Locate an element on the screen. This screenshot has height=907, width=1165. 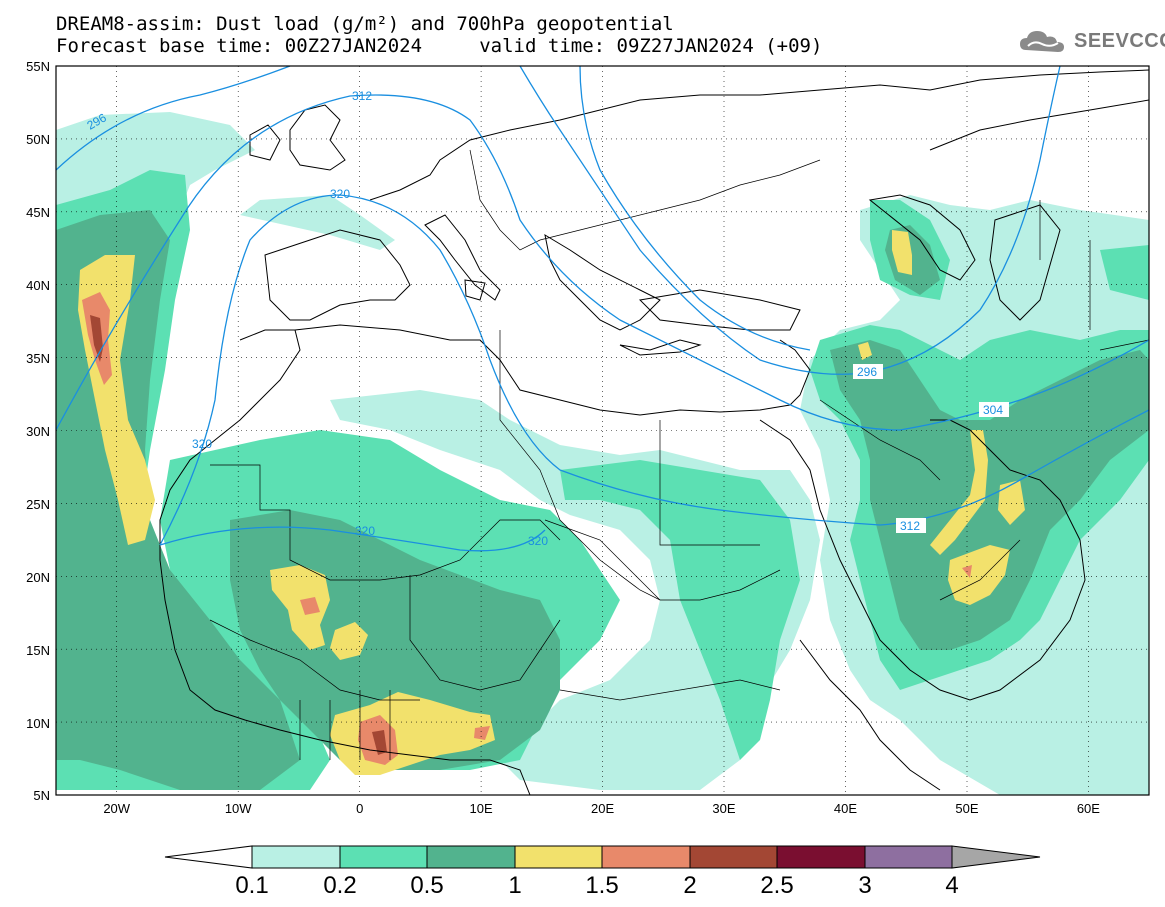
dust-band-2.0 is located at coordinates (238, 535).